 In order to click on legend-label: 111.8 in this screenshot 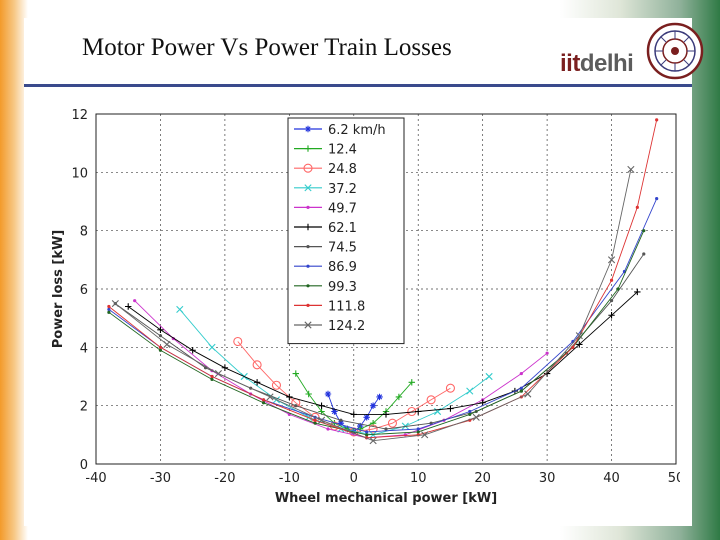, I will do `click(346, 306)`.